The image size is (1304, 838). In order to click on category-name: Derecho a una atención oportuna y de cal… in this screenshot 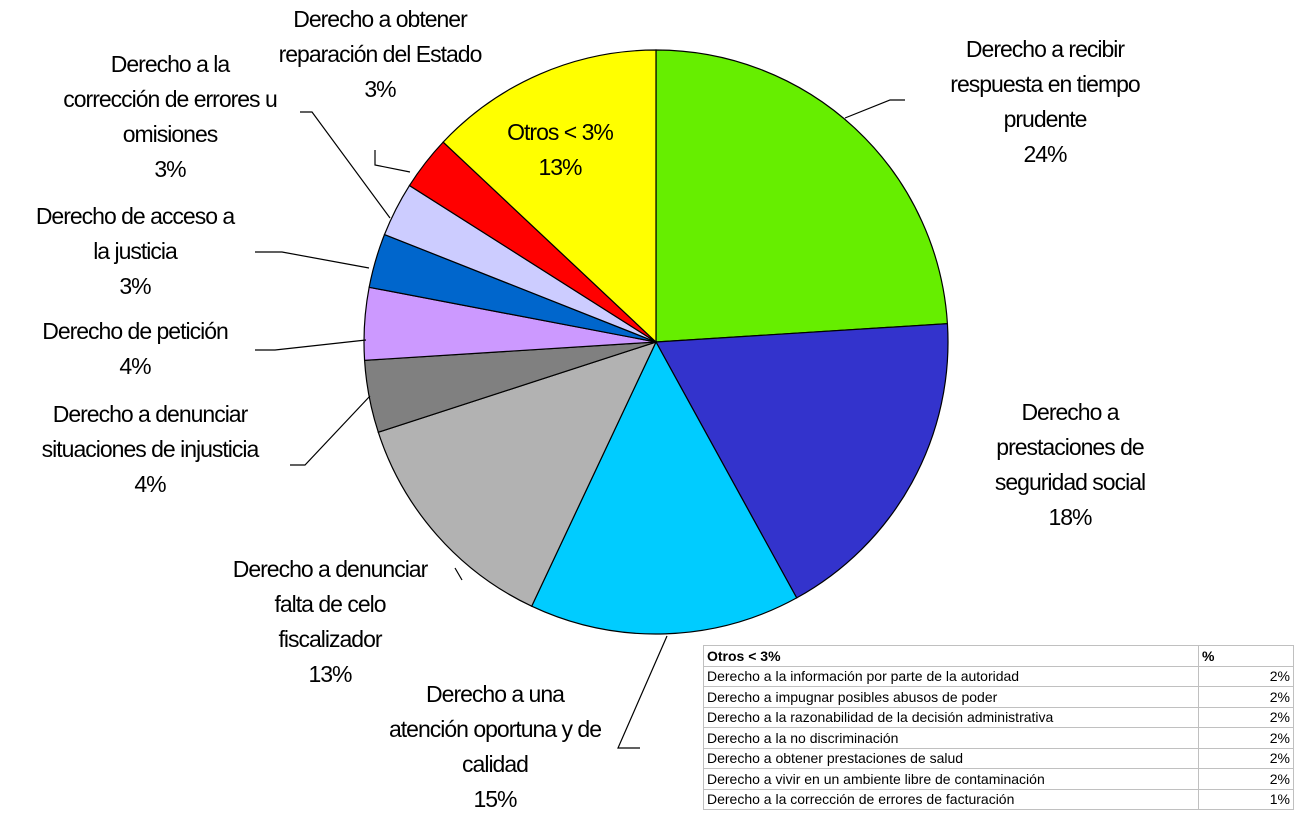, I will do `click(495, 729)`.